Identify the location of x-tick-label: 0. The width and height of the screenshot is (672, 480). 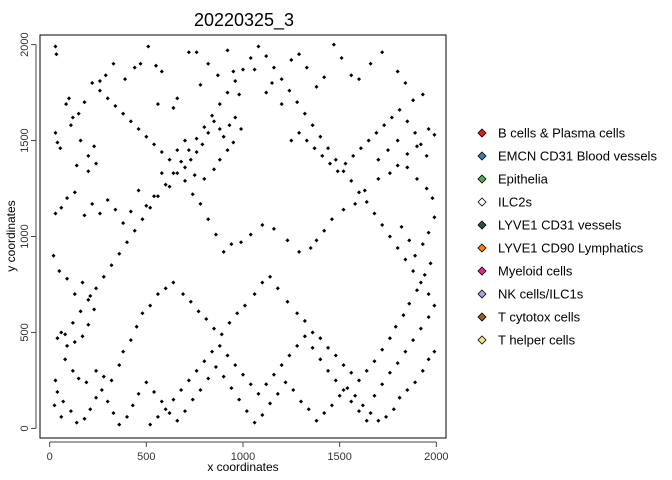
(50, 457).